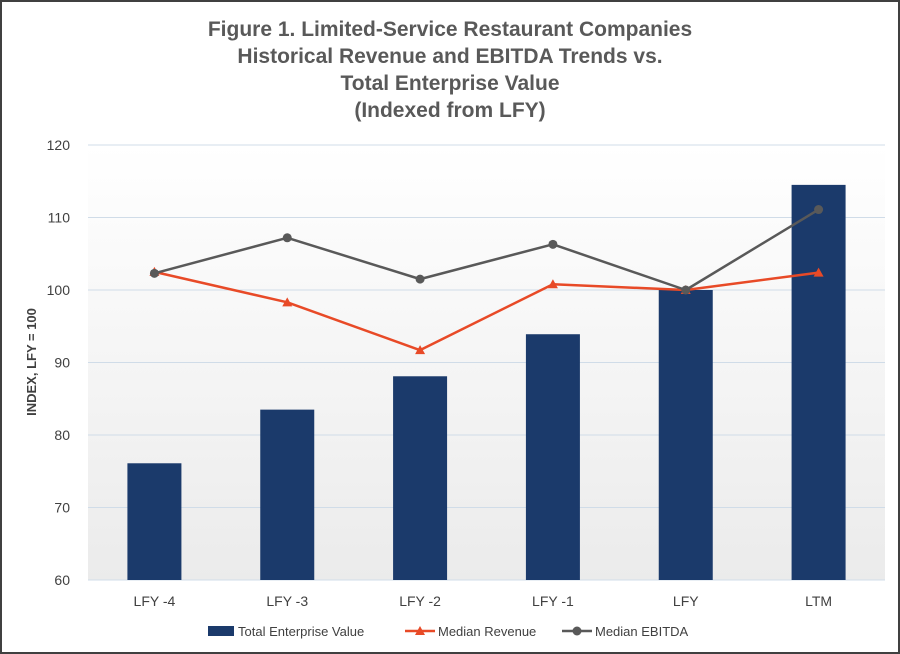 The height and width of the screenshot is (654, 900). Describe the element at coordinates (155, 601) in the screenshot. I see `x-tick-label: LFY -4` at that location.